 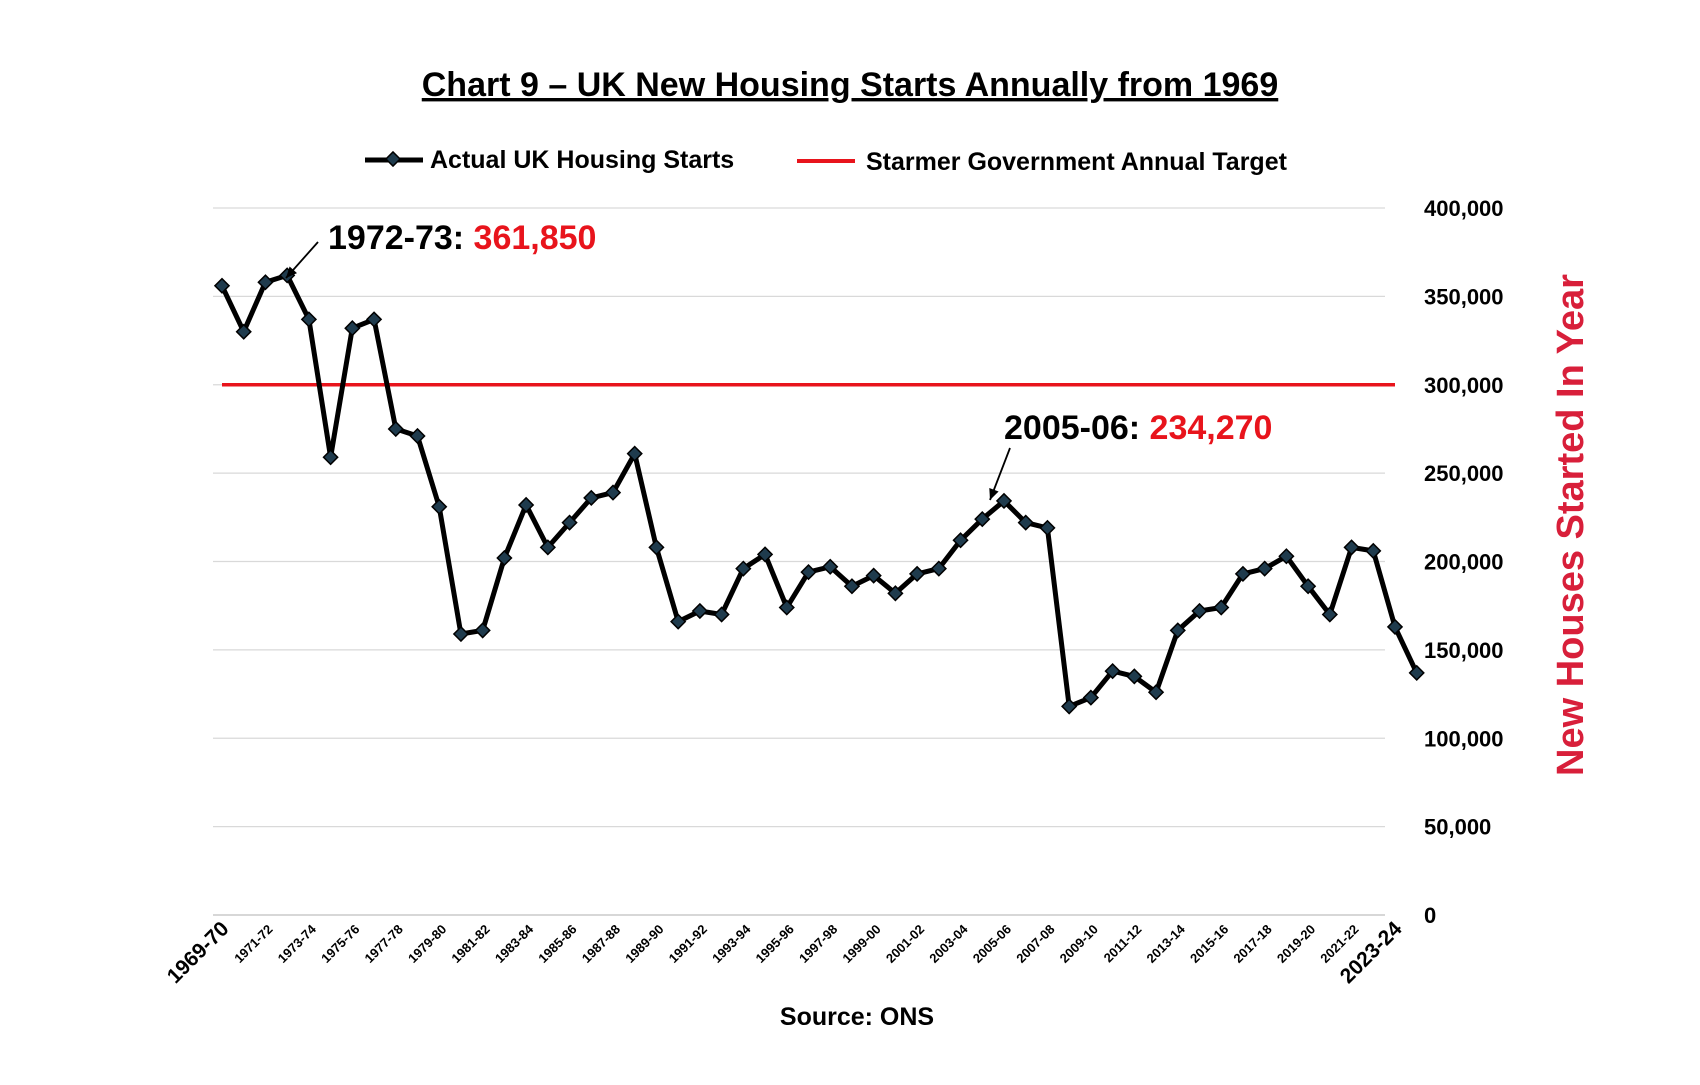 I want to click on y-tick-label: 100,000, so click(x=1464, y=738).